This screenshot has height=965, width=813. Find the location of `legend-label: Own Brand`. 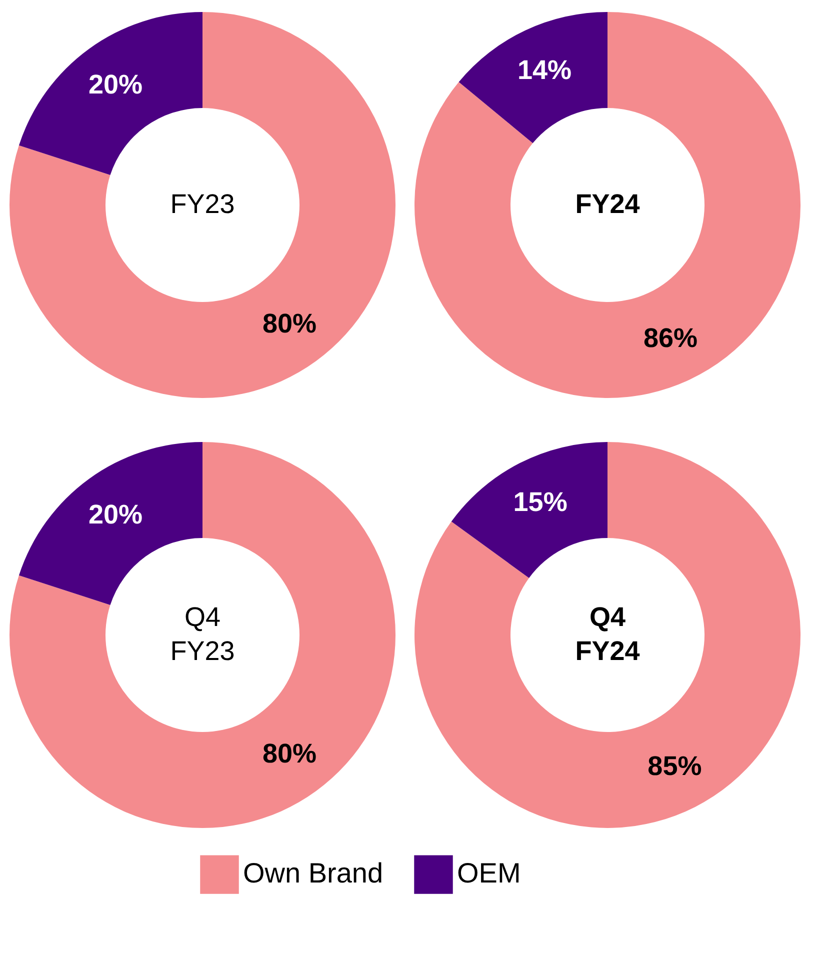

legend-label: Own Brand is located at coordinates (313, 873).